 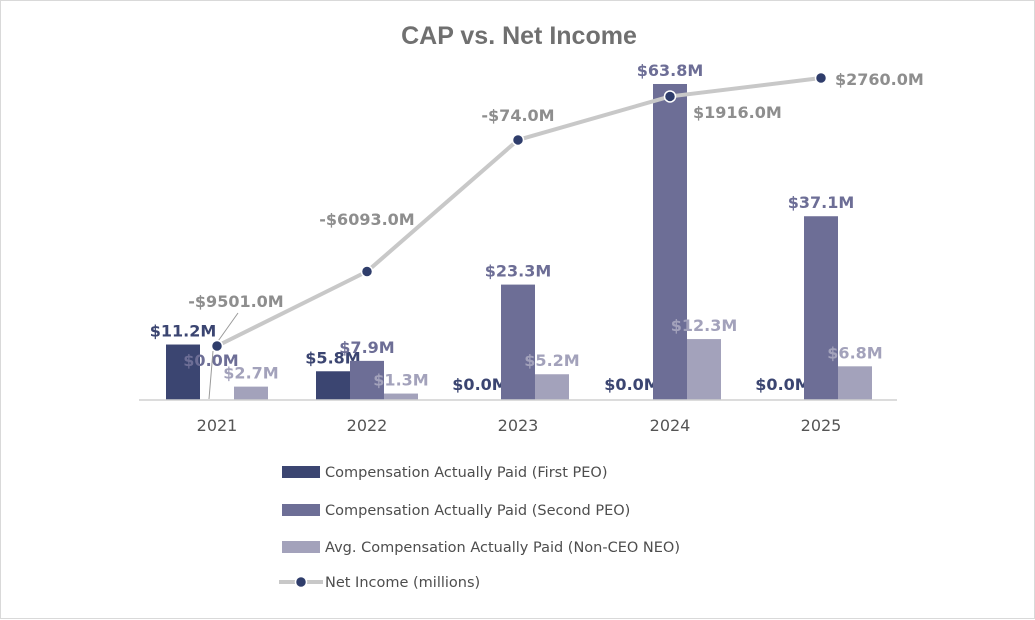 I want to click on zero-label-leader-line, so click(x=211, y=375).